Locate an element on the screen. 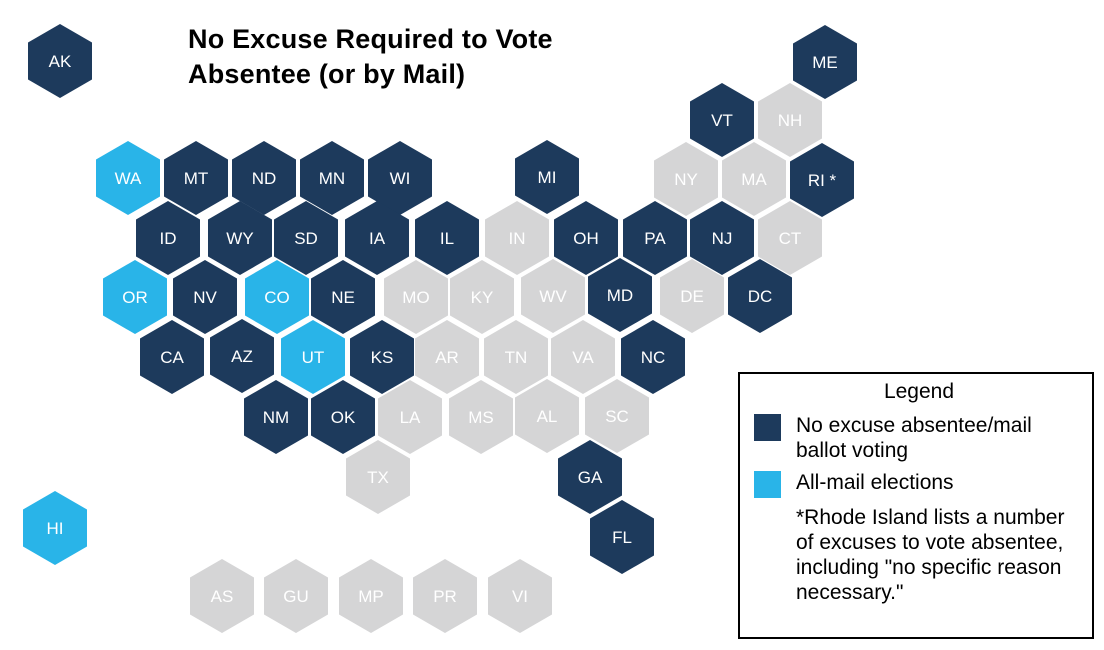 This screenshot has width=1104, height=650. state-hex-shape-fl is located at coordinates (622, 537).